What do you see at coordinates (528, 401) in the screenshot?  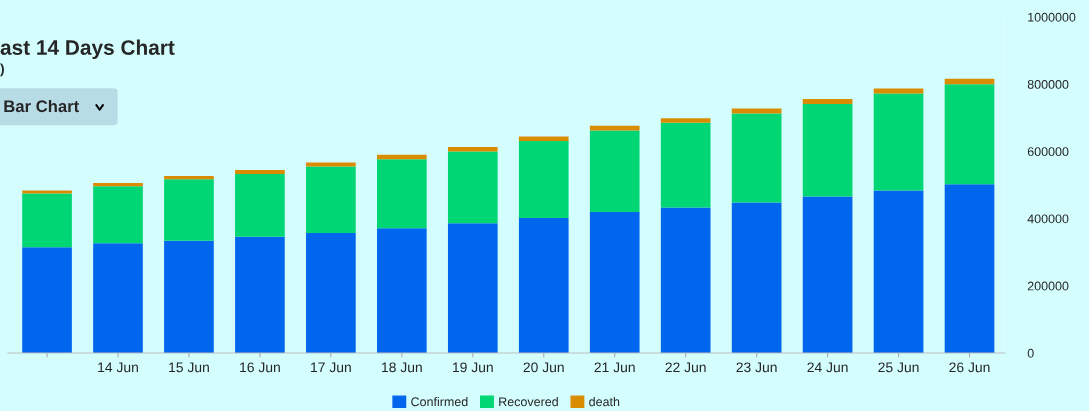 I see `legend-label: Recovered` at bounding box center [528, 401].